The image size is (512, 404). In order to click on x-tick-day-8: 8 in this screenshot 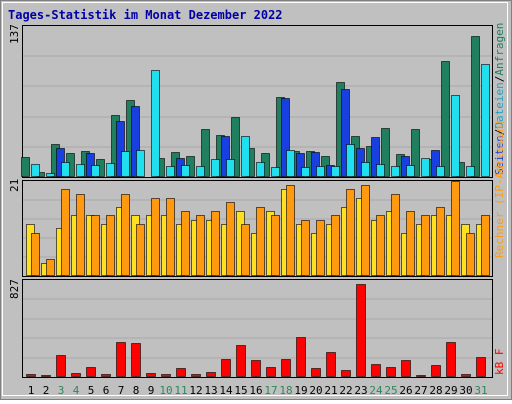, I will do `click(136, 390)`.